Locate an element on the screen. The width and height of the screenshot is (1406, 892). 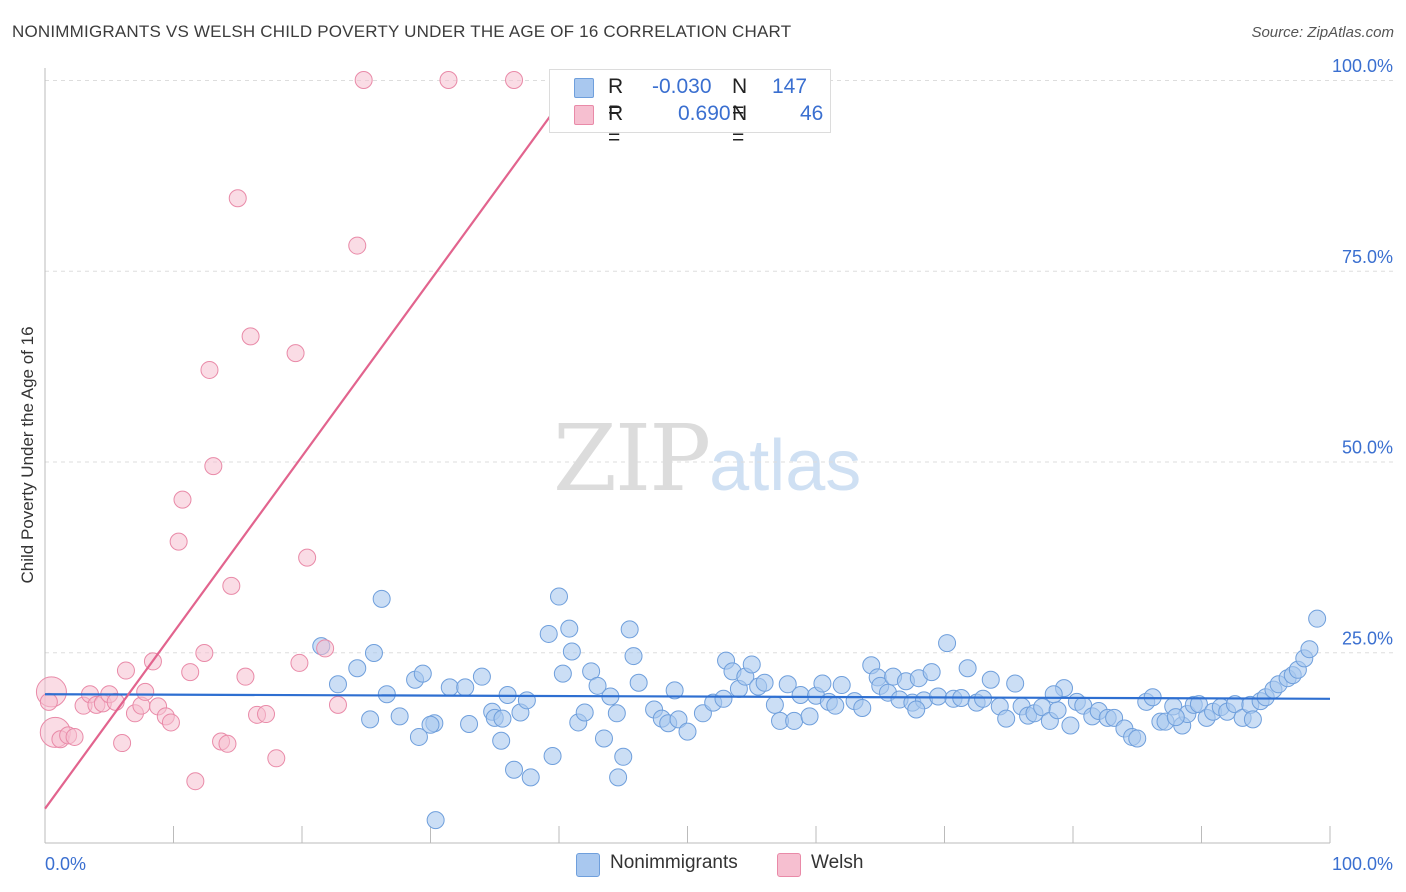
legend-n-value: 46 is located at coordinates (812, 113).